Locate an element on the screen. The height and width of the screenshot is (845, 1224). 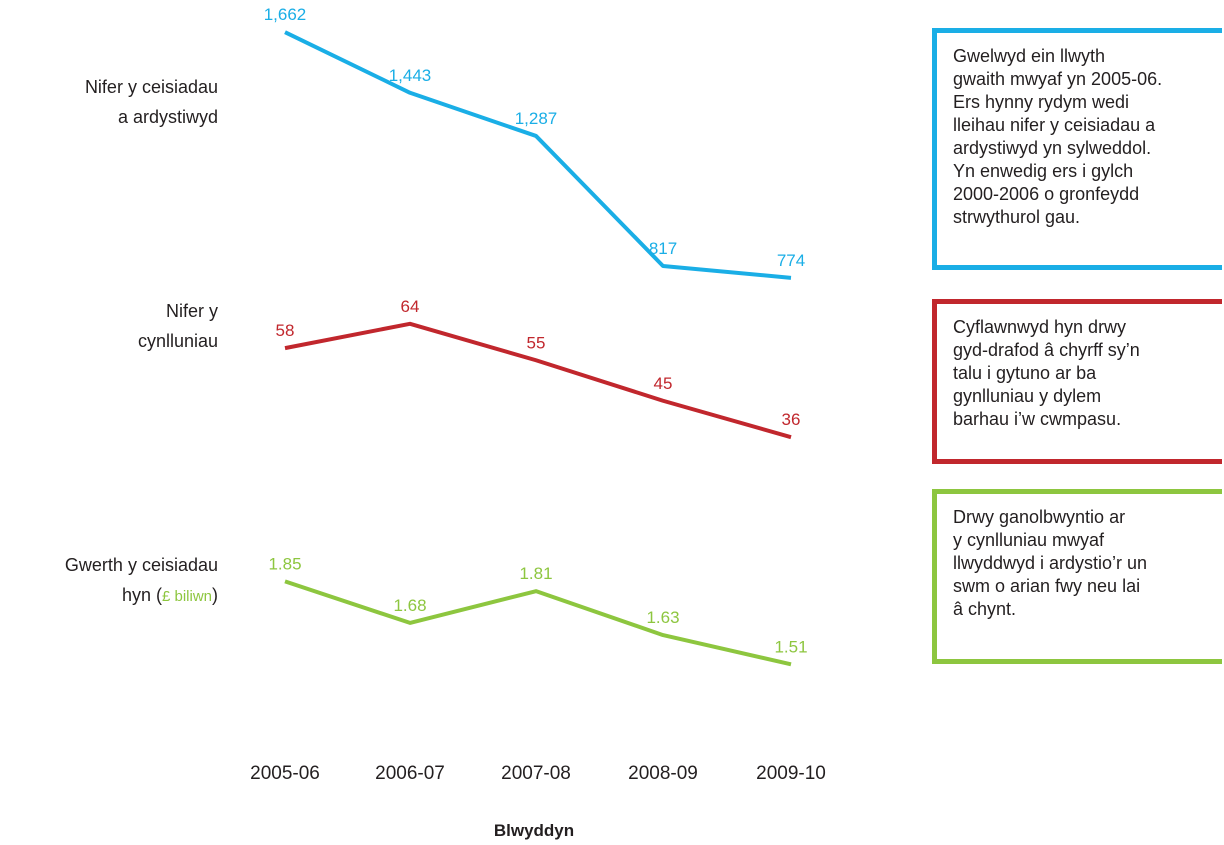
series-label-ceisiadau-line1: Nifer y ceisiadau is located at coordinates (151, 87).